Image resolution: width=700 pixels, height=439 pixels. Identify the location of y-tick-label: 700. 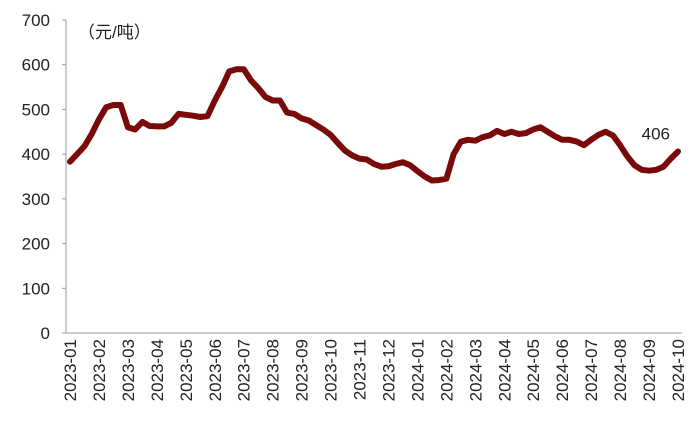
(36, 20).